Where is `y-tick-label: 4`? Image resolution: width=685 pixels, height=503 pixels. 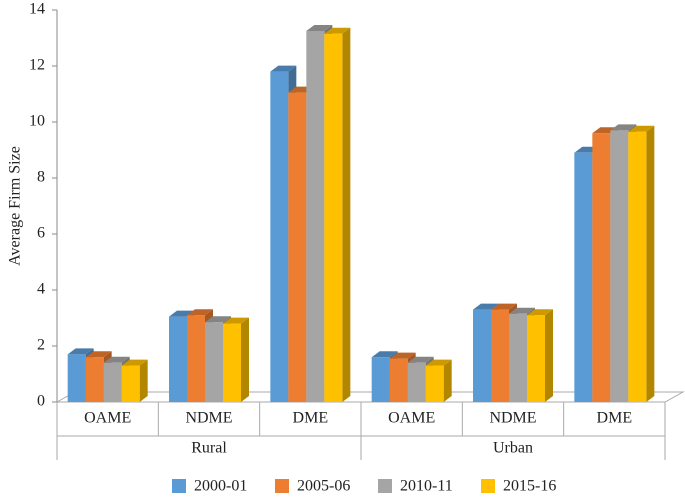
y-tick-label: 4 is located at coordinates (41, 289).